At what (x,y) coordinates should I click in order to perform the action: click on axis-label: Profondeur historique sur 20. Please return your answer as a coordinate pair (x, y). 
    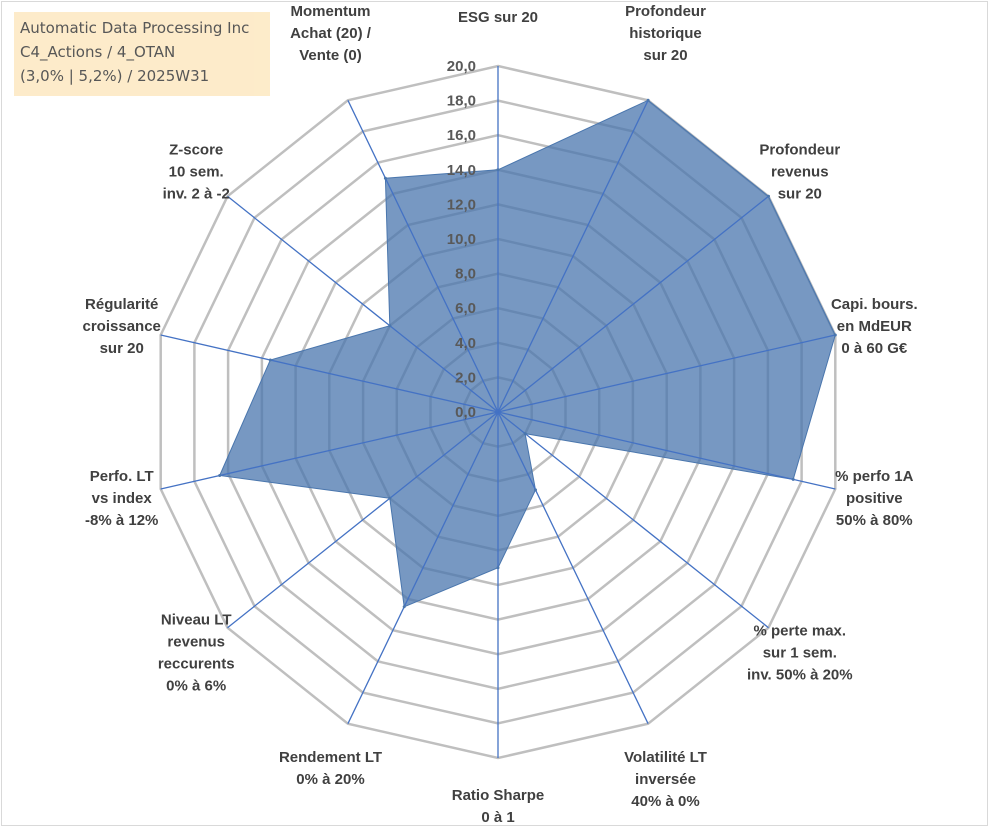
    Looking at the image, I should click on (665, 33).